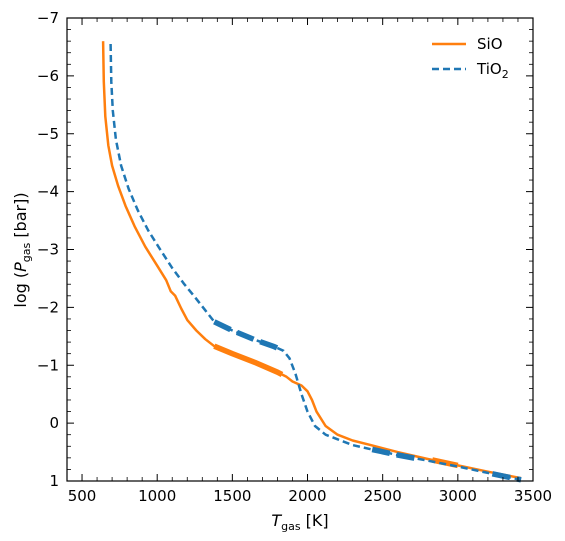  What do you see at coordinates (232, 496) in the screenshot?
I see `x-tick-label: 1500` at bounding box center [232, 496].